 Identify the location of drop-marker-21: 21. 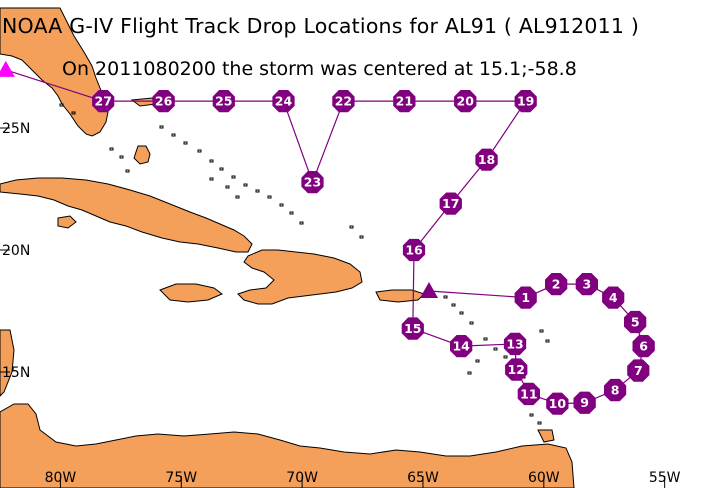
(404, 101).